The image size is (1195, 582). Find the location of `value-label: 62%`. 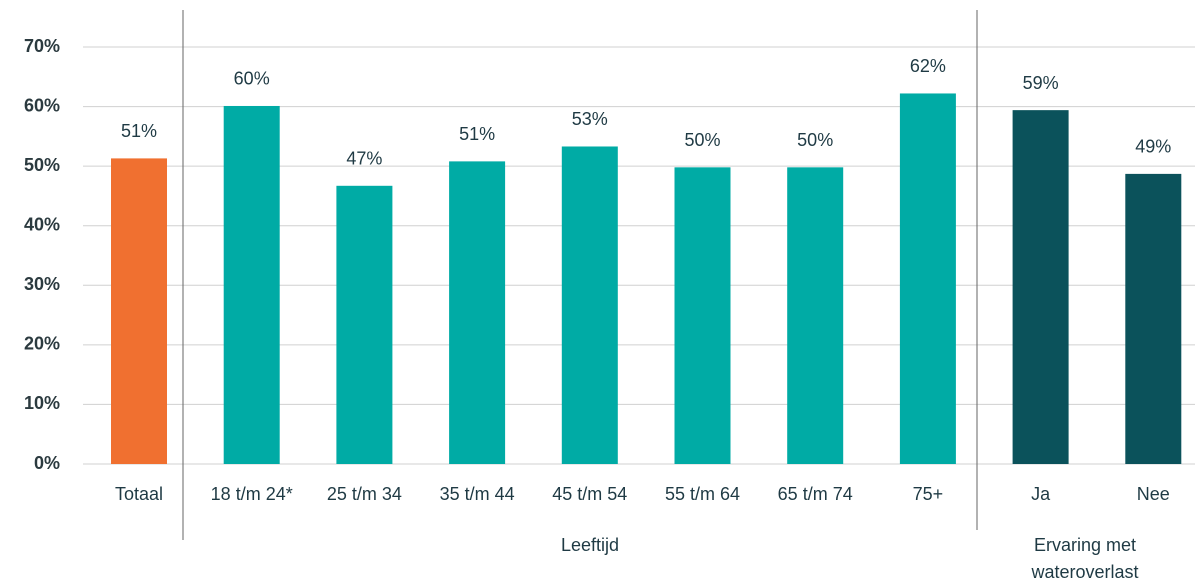

value-label: 62% is located at coordinates (928, 66).